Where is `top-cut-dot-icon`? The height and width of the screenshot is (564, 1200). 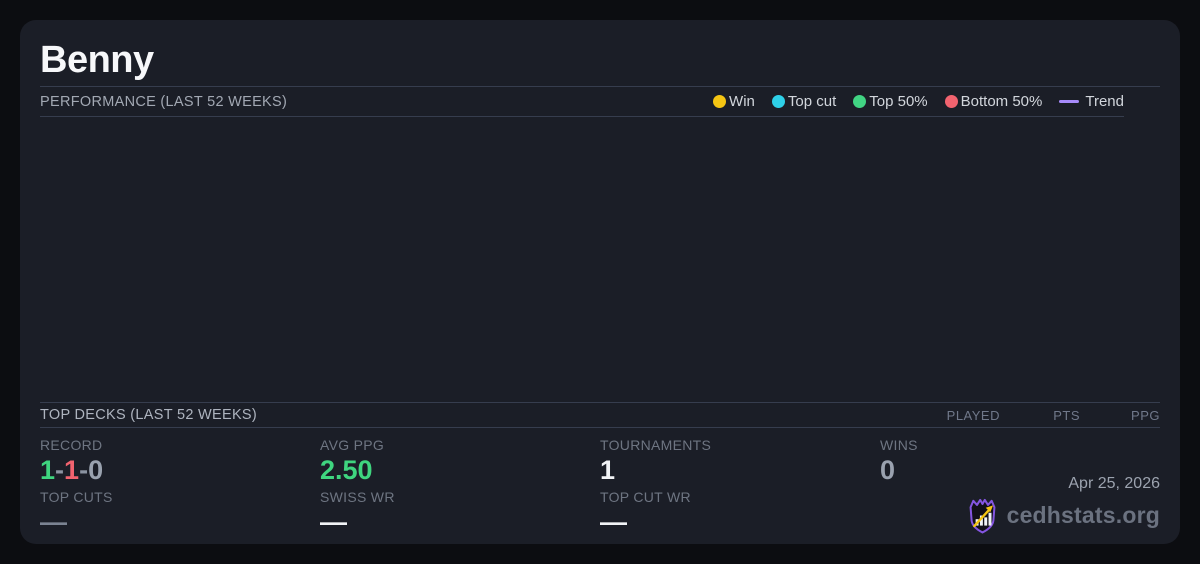
top-cut-dot-icon is located at coordinates (778, 101).